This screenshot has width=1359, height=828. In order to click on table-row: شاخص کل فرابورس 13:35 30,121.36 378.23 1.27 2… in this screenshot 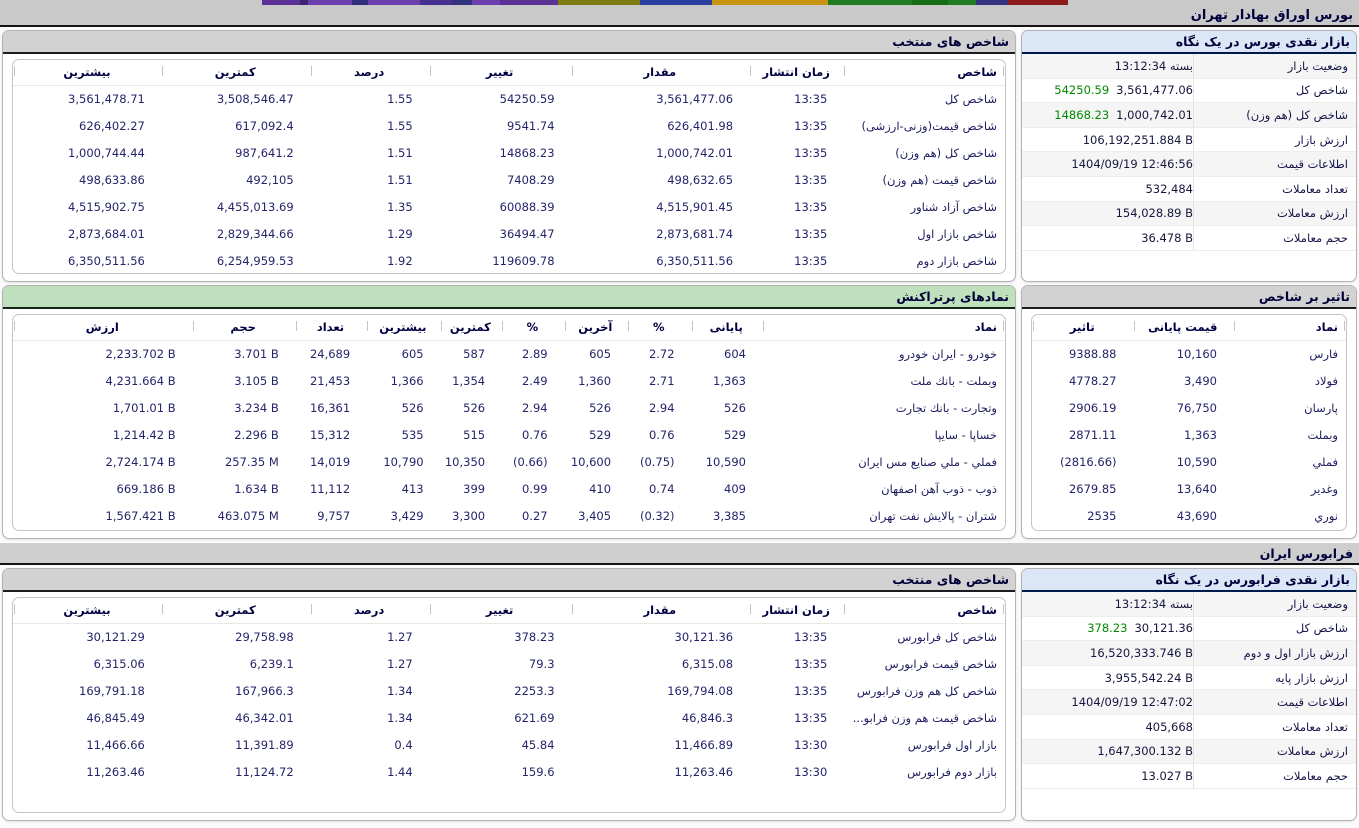, I will do `click(509, 636)`.